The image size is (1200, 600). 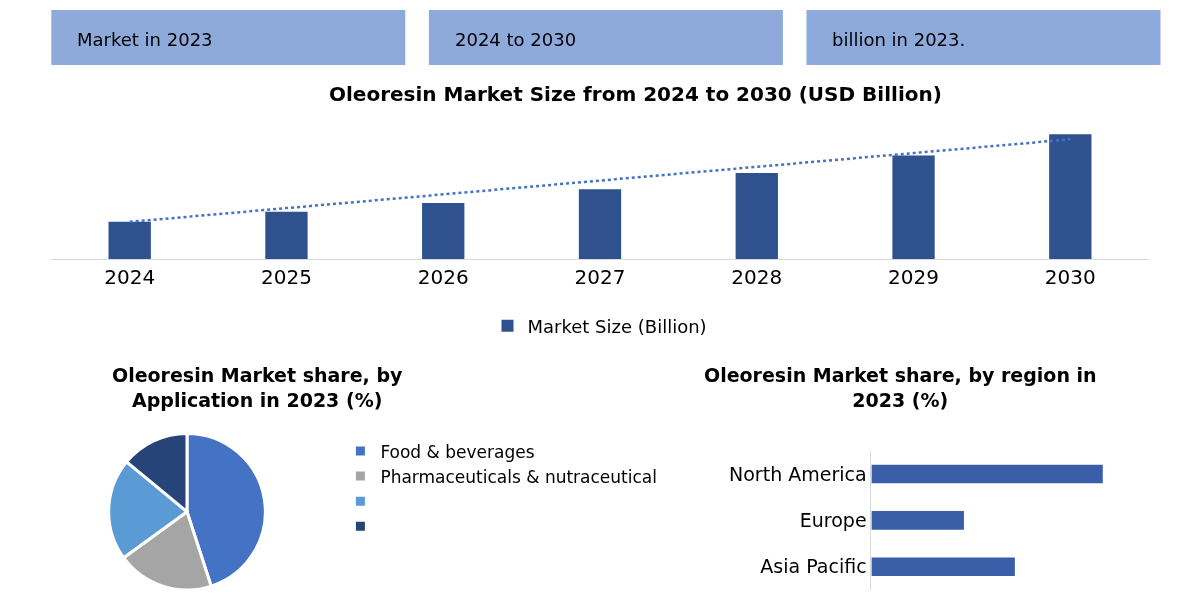 I want to click on legend-label: Market Size (Billion), so click(x=617, y=326).